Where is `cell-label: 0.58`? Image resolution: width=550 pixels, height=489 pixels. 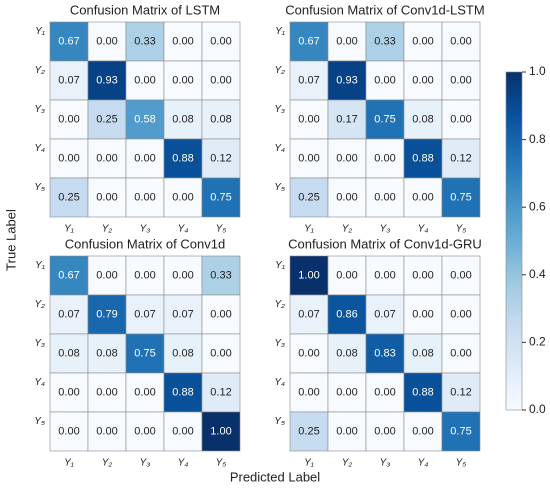 cell-label: 0.58 is located at coordinates (144, 119).